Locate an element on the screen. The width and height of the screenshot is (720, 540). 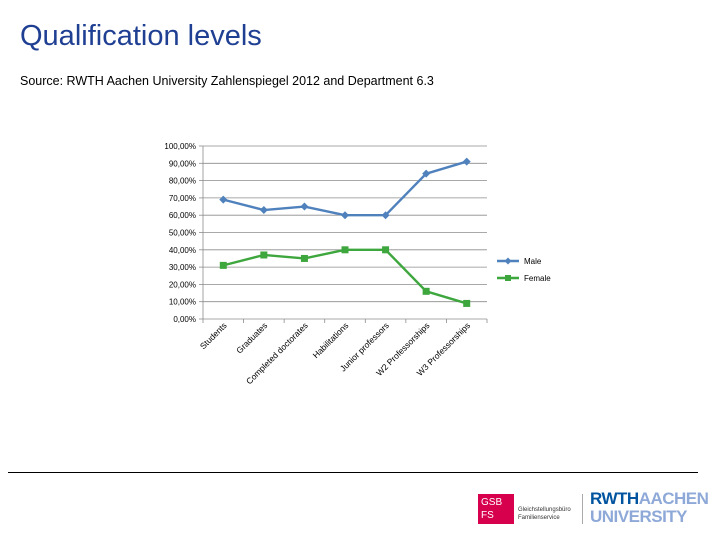
y-tick-label: 80,00% is located at coordinates (182, 181).